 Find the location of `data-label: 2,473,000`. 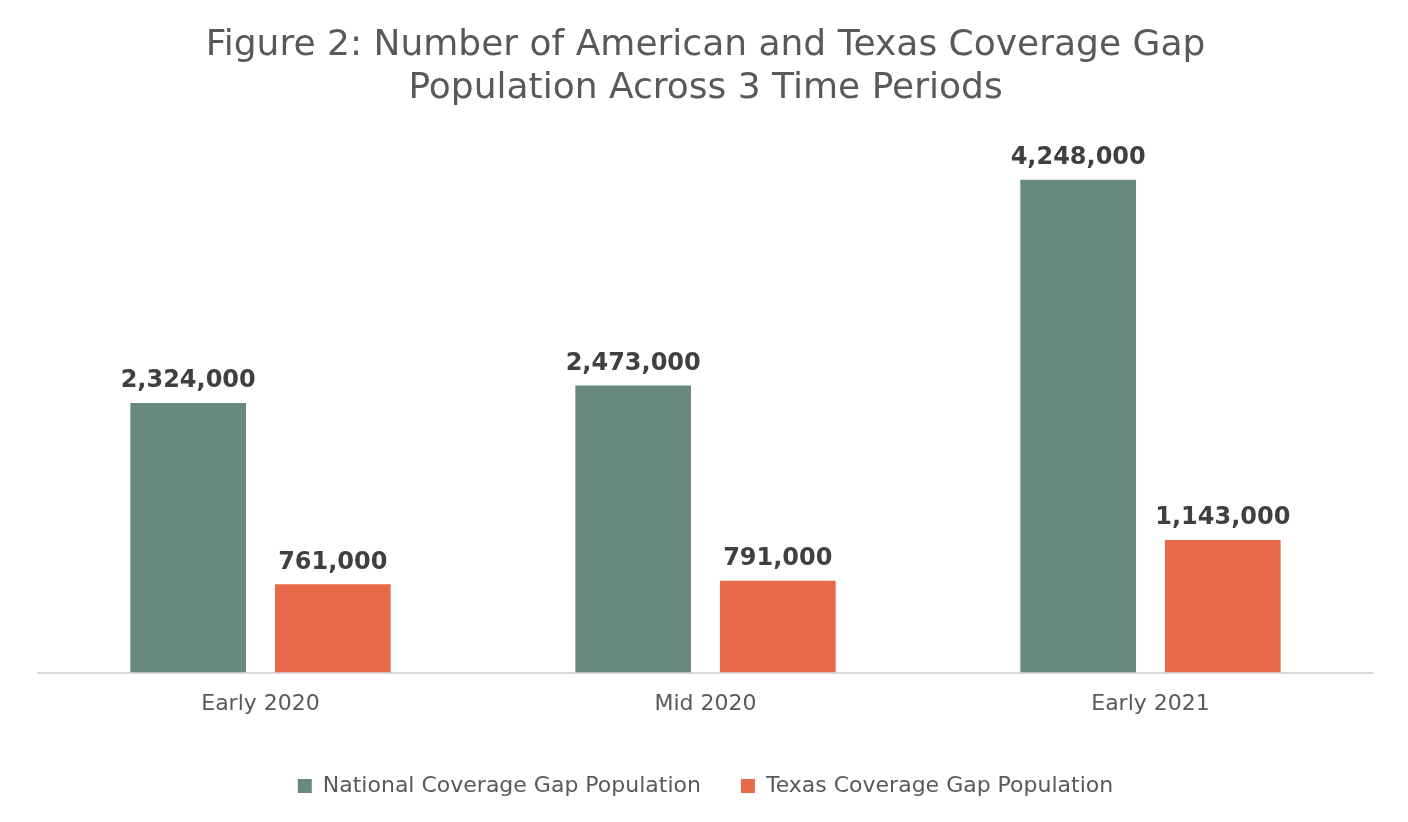

data-label: 2,473,000 is located at coordinates (633, 361).